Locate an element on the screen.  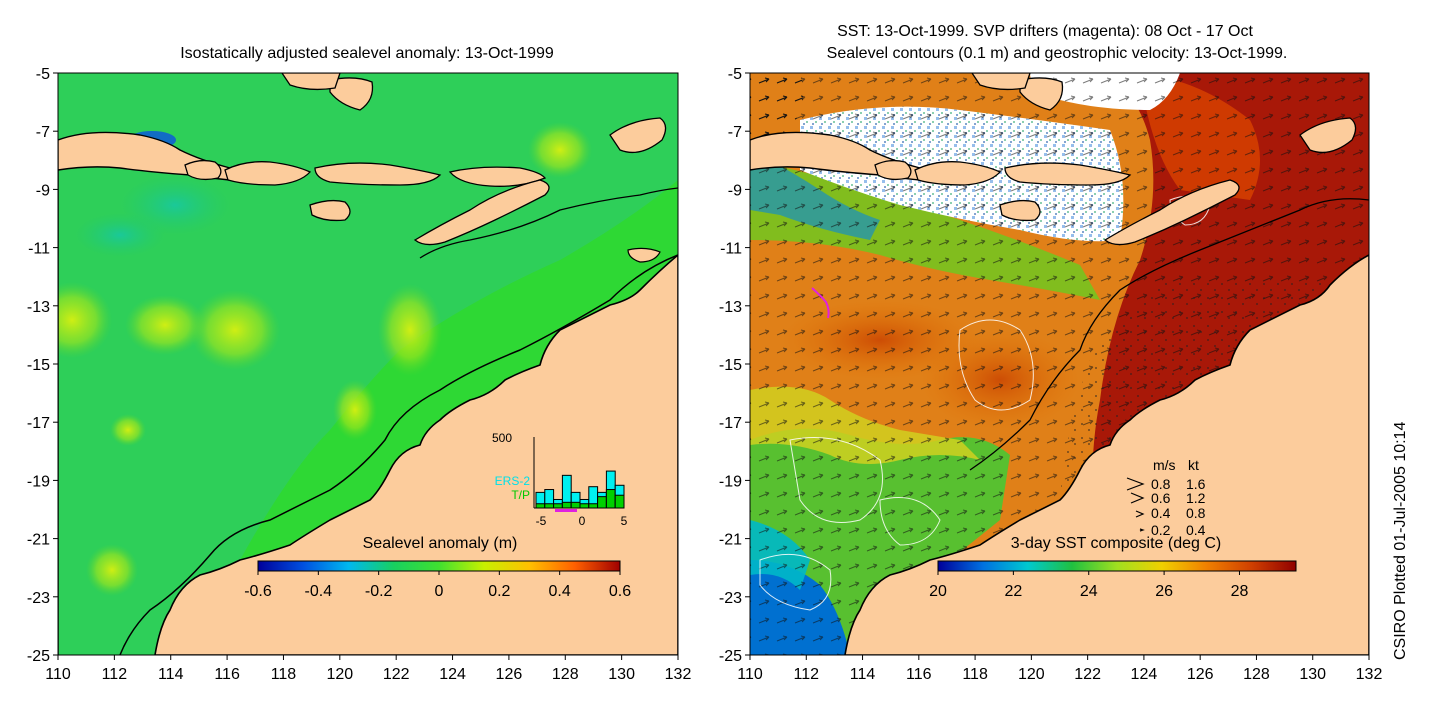
shelf-break-contour is located at coordinates (548, 223).